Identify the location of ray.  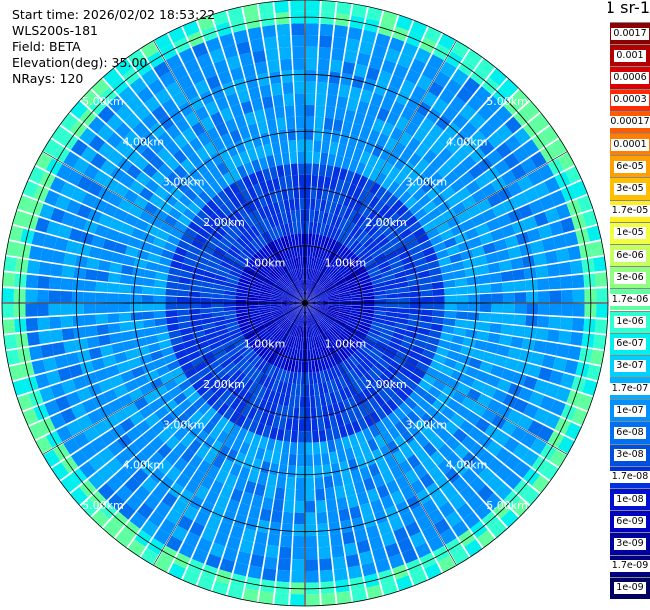
(209, 426).